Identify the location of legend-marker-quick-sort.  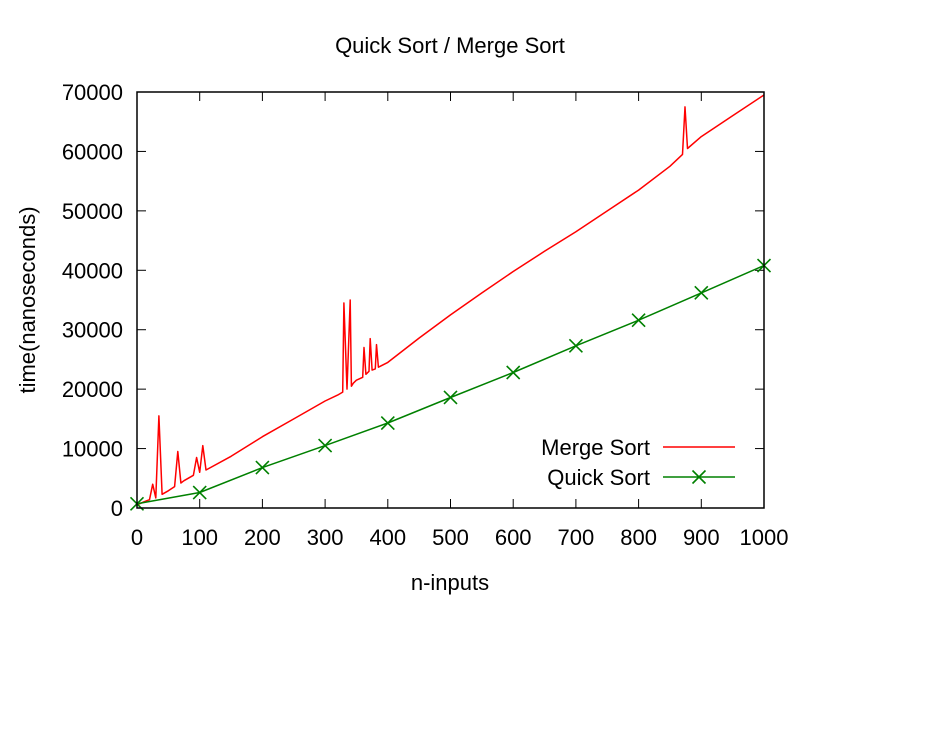
(699, 477).